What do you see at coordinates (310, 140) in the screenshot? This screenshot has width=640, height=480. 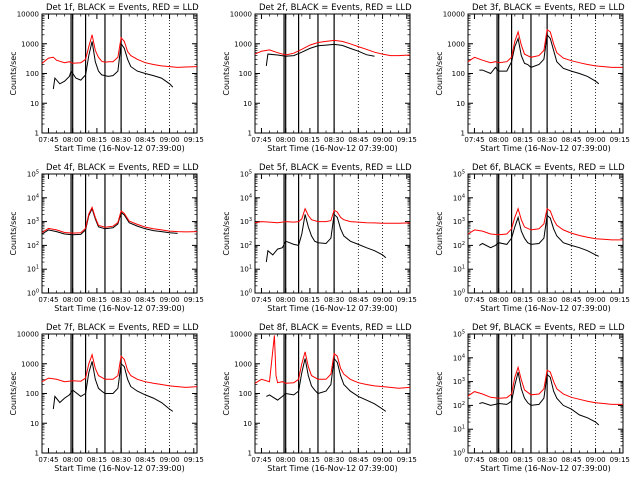 I see `x-tick-label: 08:15` at bounding box center [310, 140].